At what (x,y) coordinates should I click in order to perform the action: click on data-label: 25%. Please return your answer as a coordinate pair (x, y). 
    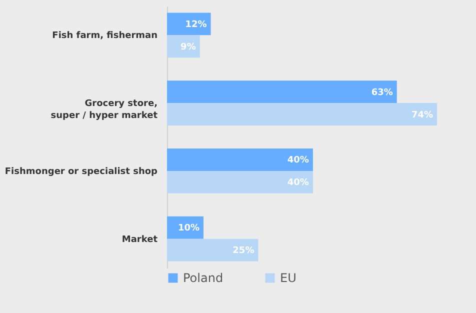
    Looking at the image, I should click on (243, 251).